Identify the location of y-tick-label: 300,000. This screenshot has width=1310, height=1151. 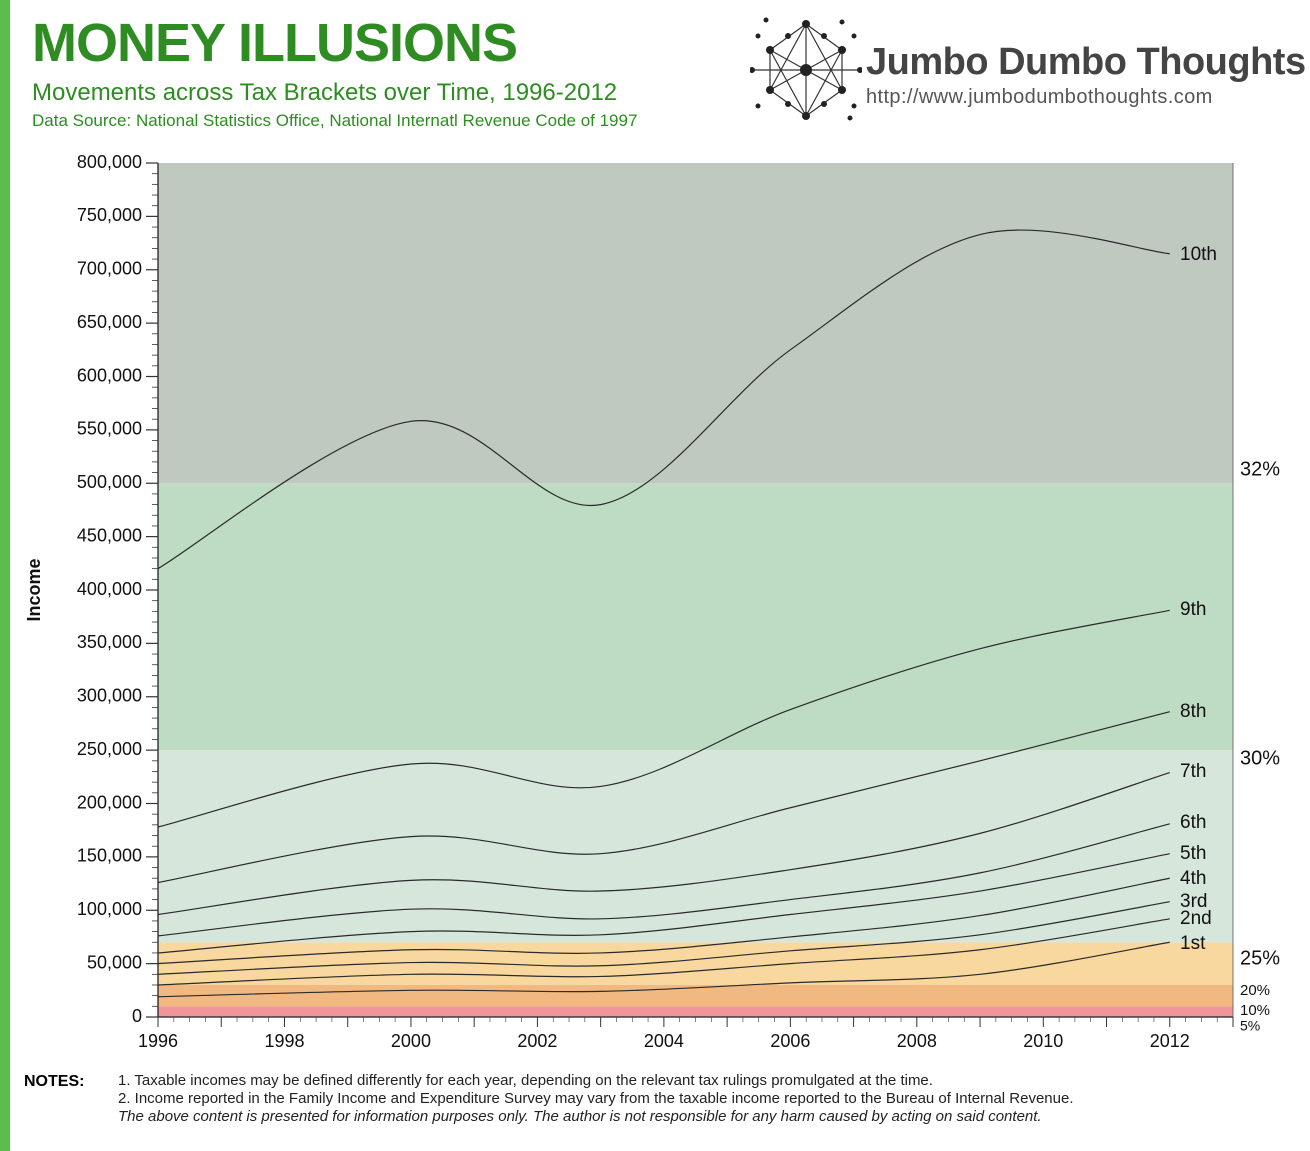
(109, 696).